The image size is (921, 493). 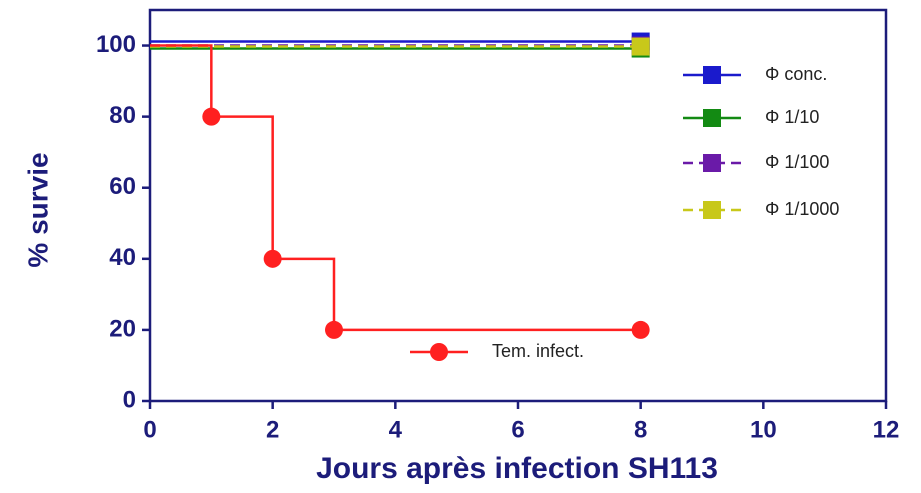 What do you see at coordinates (272, 429) in the screenshot?
I see `x-tick-label: 2` at bounding box center [272, 429].